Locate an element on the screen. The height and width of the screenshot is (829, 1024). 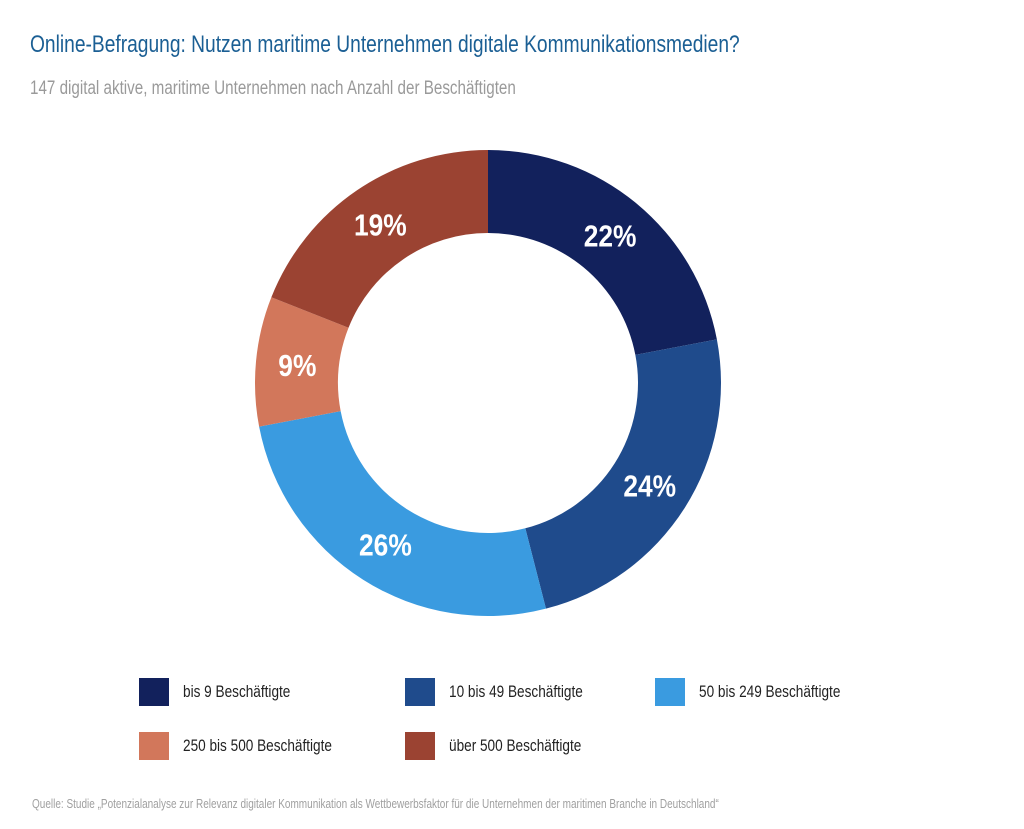
slice-label-1: 22% is located at coordinates (610, 237).